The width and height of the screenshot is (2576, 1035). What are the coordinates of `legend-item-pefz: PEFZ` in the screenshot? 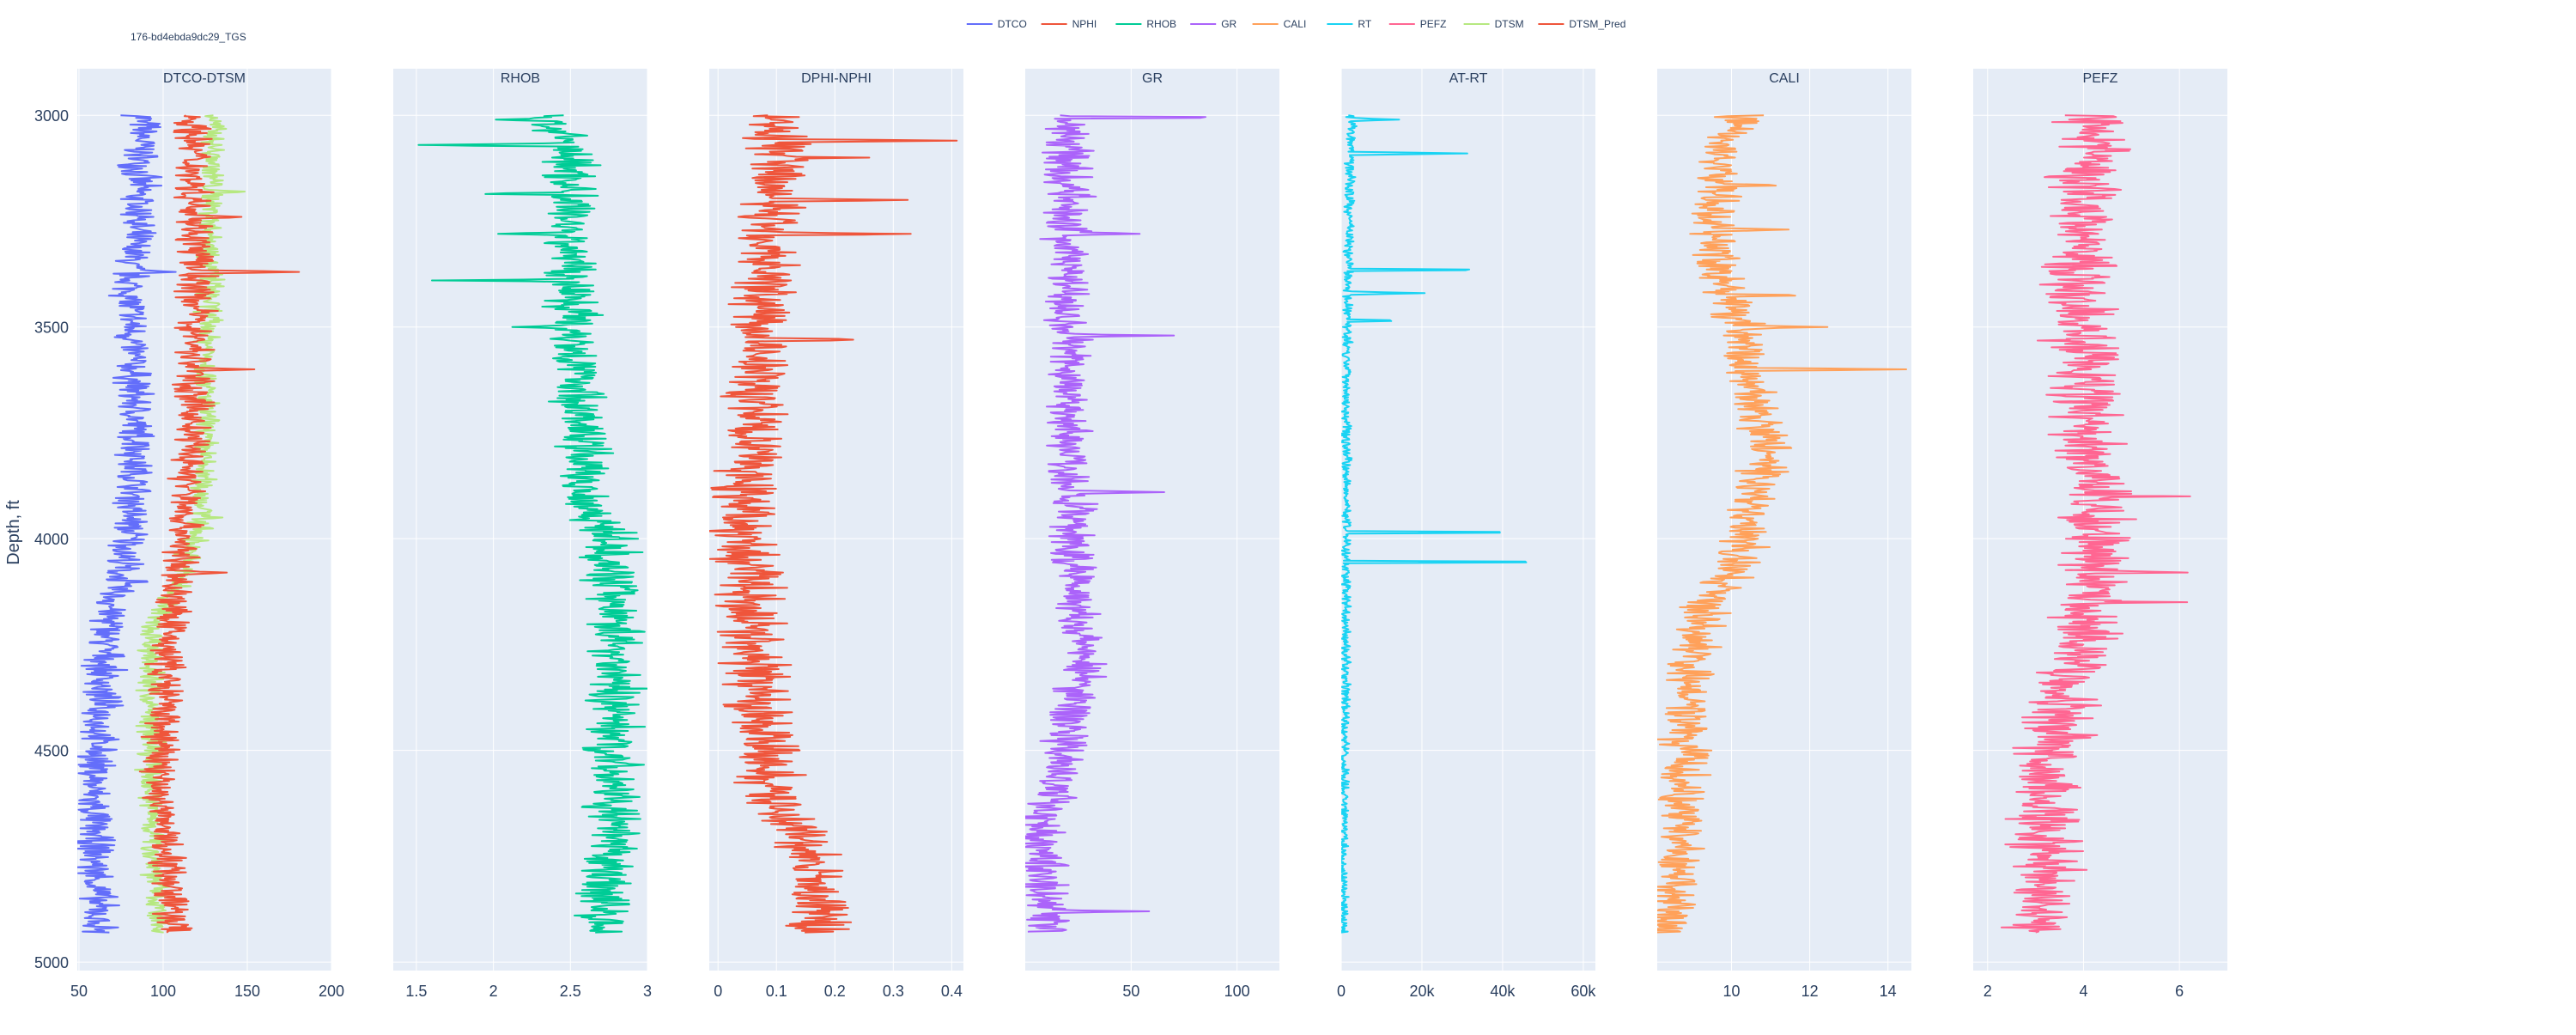 It's located at (1418, 24).